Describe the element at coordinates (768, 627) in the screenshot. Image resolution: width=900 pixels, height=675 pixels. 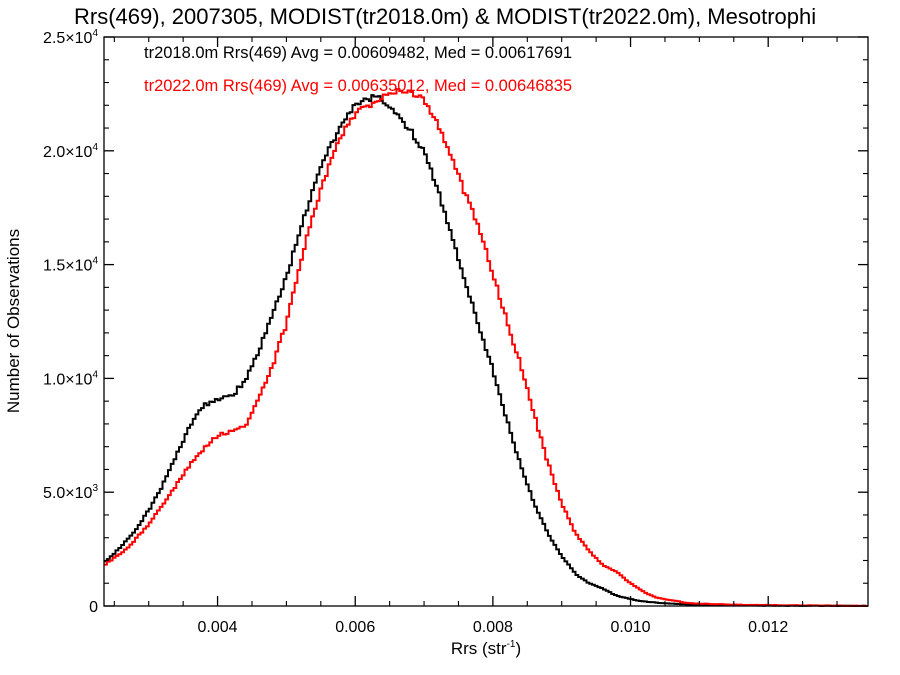
I see `x-tick-label: 0.012` at that location.